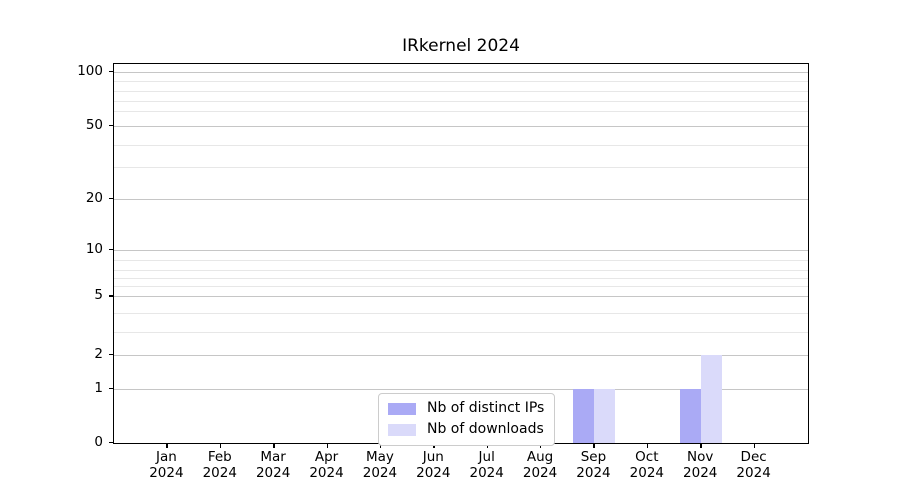  What do you see at coordinates (94, 124) in the screenshot?
I see `y-tick-label: 50` at bounding box center [94, 124].